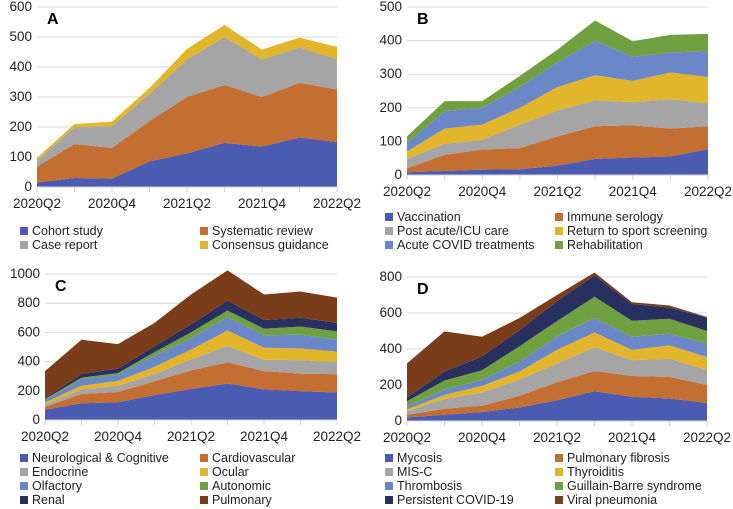 This screenshot has height=509, width=733. What do you see at coordinates (453, 231) in the screenshot?
I see `legend-label: Post acute/ICU care` at bounding box center [453, 231].